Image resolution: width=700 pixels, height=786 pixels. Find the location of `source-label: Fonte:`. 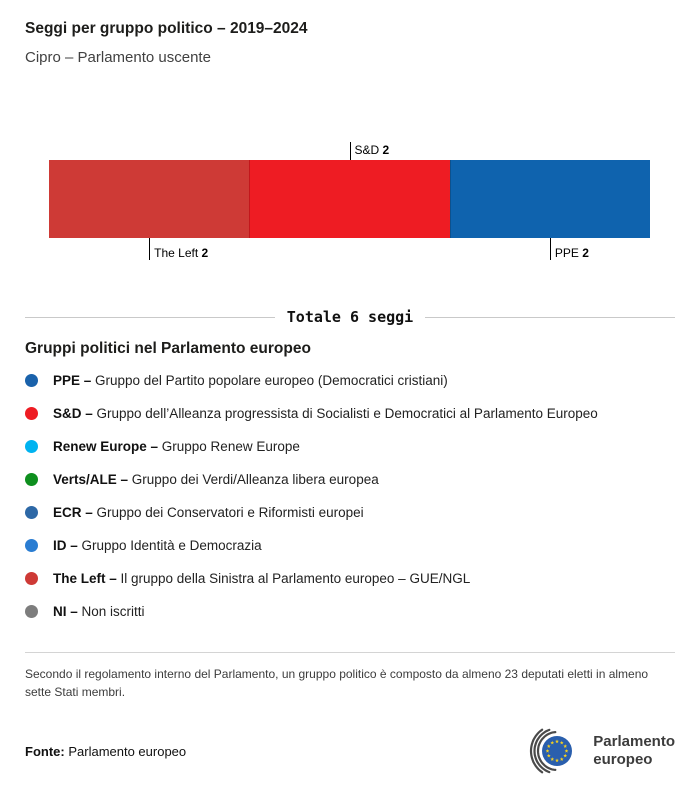

source-label: Fonte: is located at coordinates (45, 751).